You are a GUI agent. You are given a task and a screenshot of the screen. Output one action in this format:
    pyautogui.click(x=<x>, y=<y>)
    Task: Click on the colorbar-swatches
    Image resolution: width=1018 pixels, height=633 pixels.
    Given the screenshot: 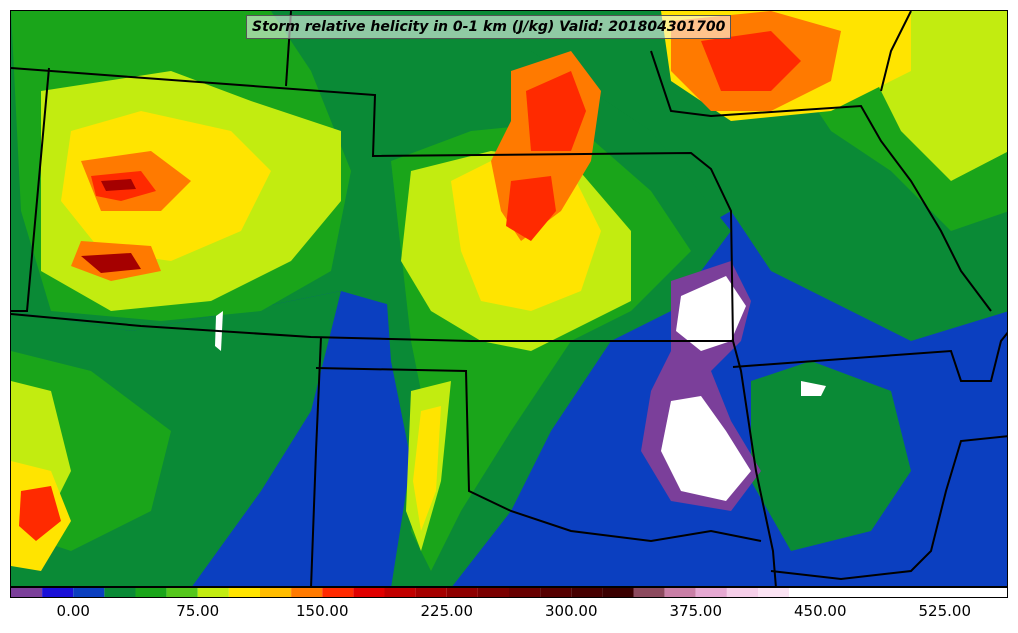 What is the action you would take?
    pyautogui.click(x=416, y=592)
    